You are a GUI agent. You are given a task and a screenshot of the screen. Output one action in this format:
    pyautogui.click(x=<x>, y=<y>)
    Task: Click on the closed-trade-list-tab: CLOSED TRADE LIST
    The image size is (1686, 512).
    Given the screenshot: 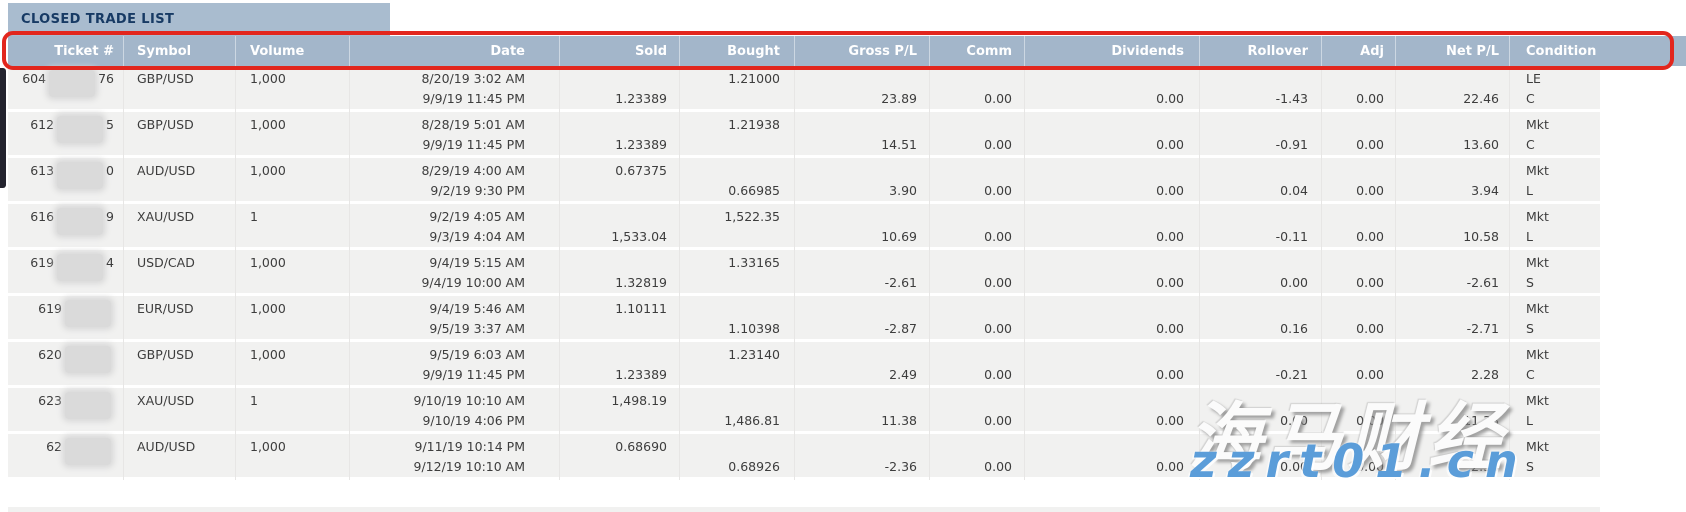 What is the action you would take?
    pyautogui.click(x=199, y=19)
    